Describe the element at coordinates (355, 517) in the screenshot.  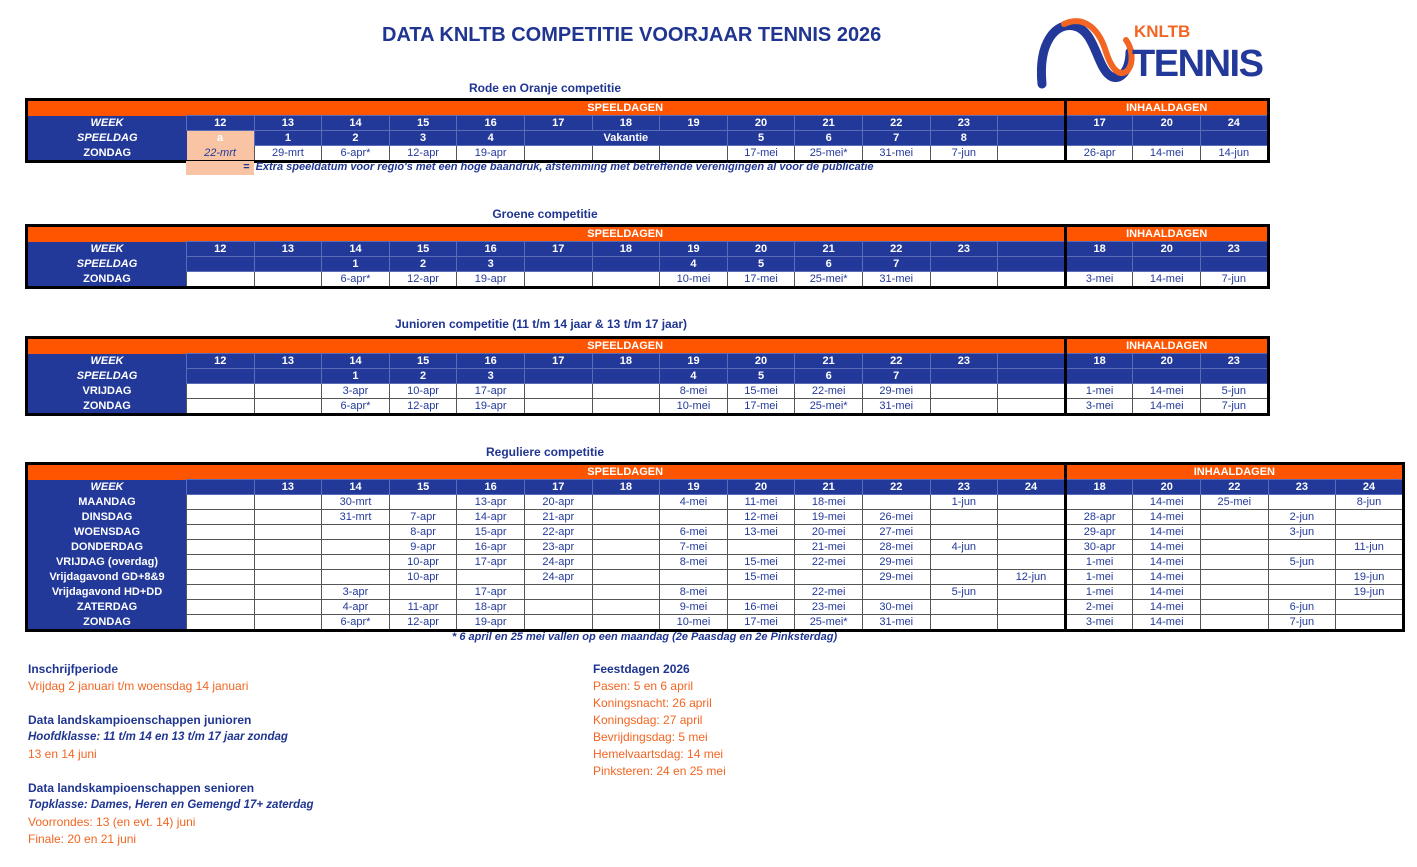
I see `date-cell: 31-mrt` at that location.